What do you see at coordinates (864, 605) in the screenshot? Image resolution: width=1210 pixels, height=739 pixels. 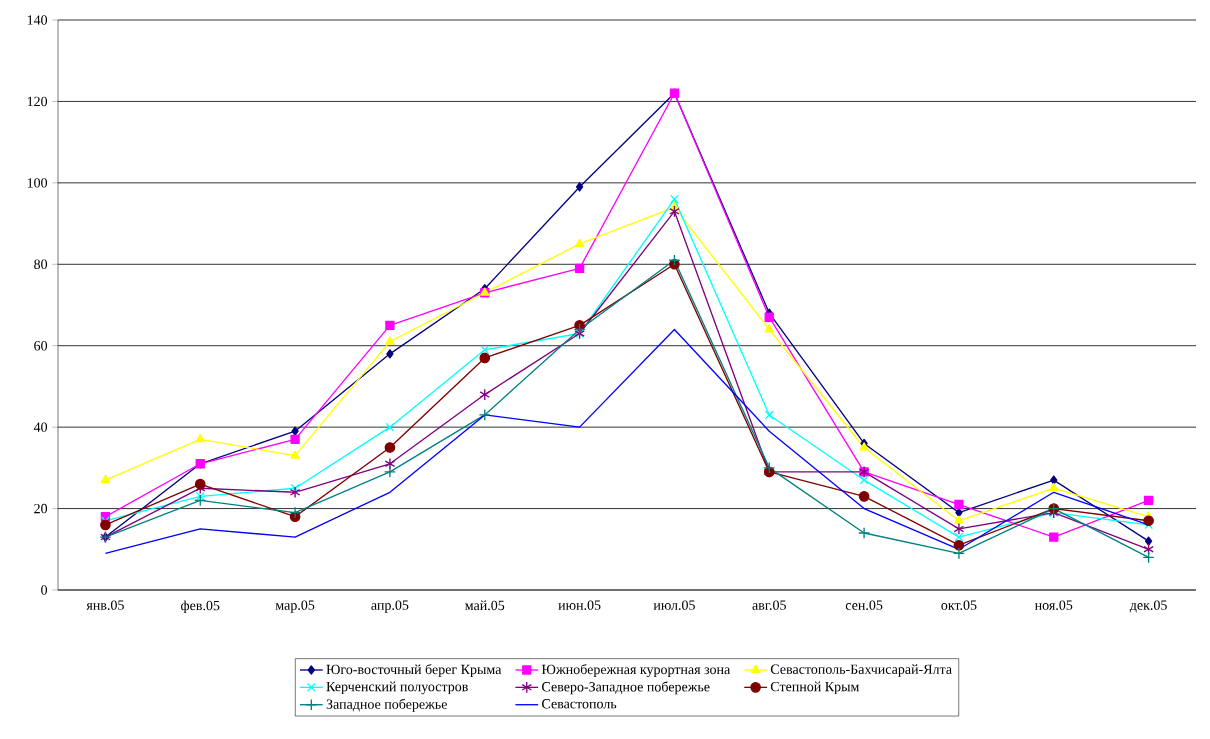 I see `x-tick-label: сен.05` at bounding box center [864, 605].